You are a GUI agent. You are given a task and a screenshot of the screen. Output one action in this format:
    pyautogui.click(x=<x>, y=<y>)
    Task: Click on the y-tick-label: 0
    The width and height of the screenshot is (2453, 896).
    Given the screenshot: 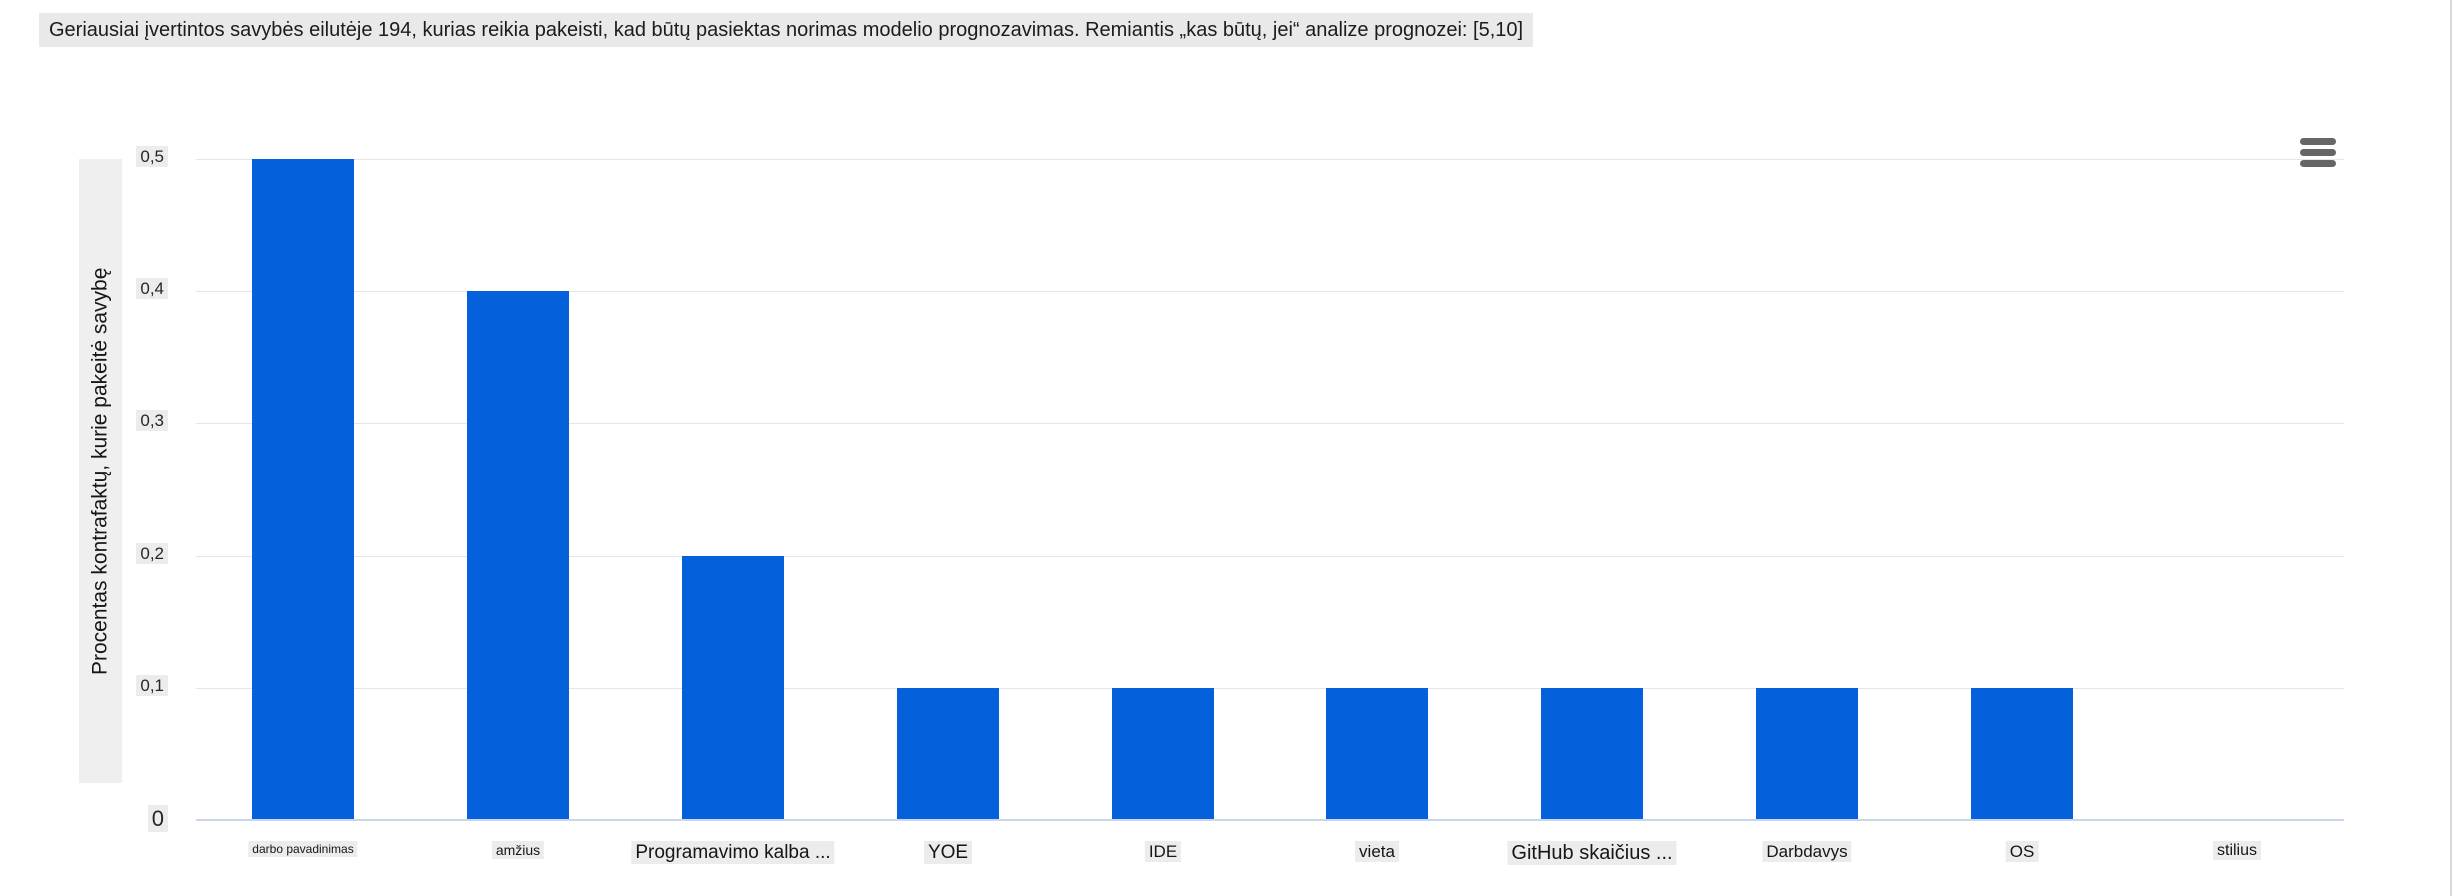 What is the action you would take?
    pyautogui.click(x=138, y=818)
    